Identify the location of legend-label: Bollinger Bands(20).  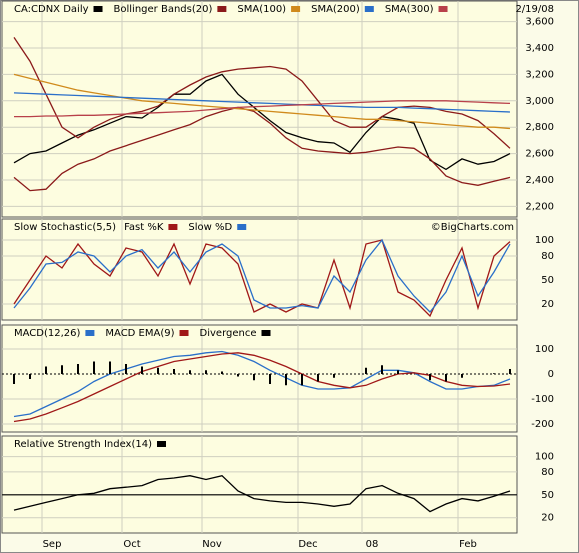
(163, 9).